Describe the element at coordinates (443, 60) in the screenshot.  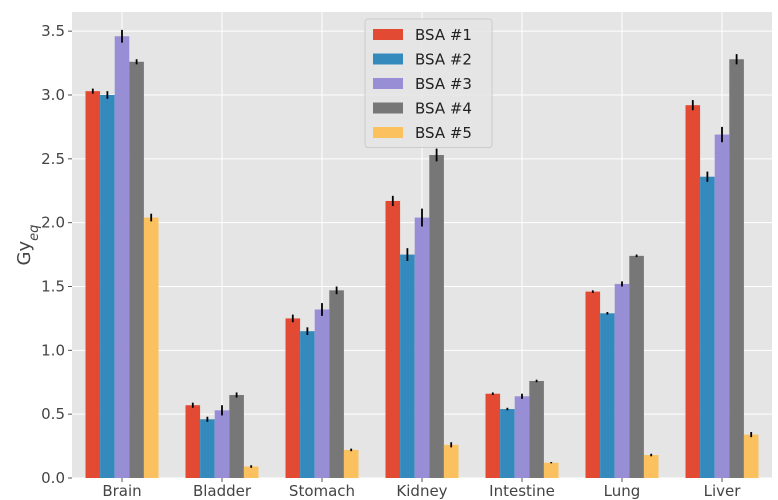
I see `legend-label: BSA #2` at that location.